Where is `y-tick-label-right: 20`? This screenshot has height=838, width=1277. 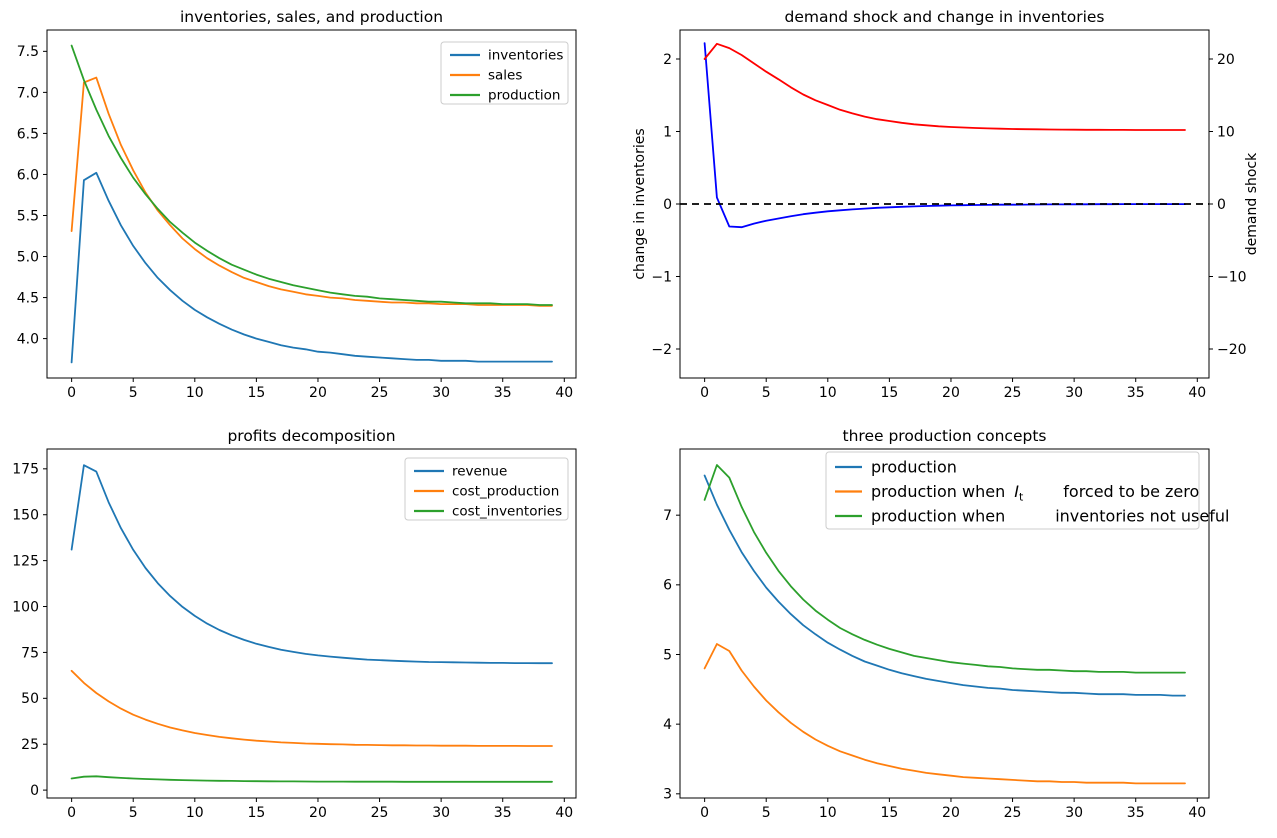
y-tick-label-right: 20 is located at coordinates (1226, 60).